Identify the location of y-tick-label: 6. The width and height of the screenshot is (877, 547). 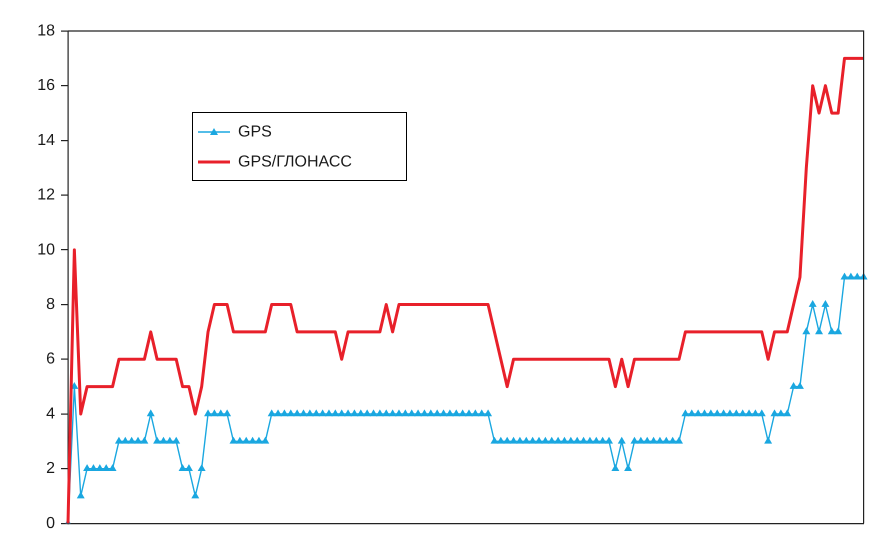
(51, 359).